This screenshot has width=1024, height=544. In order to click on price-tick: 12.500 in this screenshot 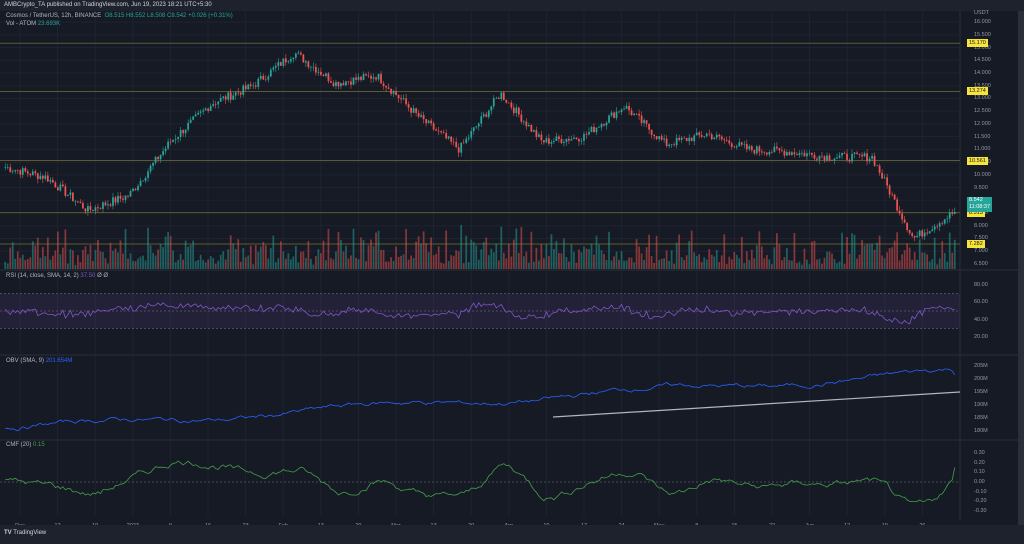, I will do `click(982, 111)`.